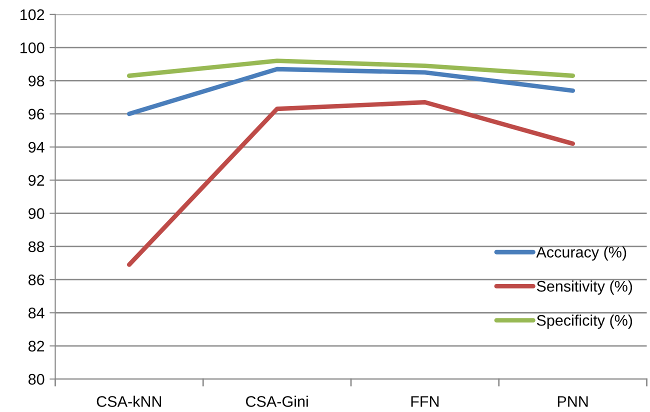 This screenshot has height=412, width=650. I want to click on line-series, so click(351, 91).